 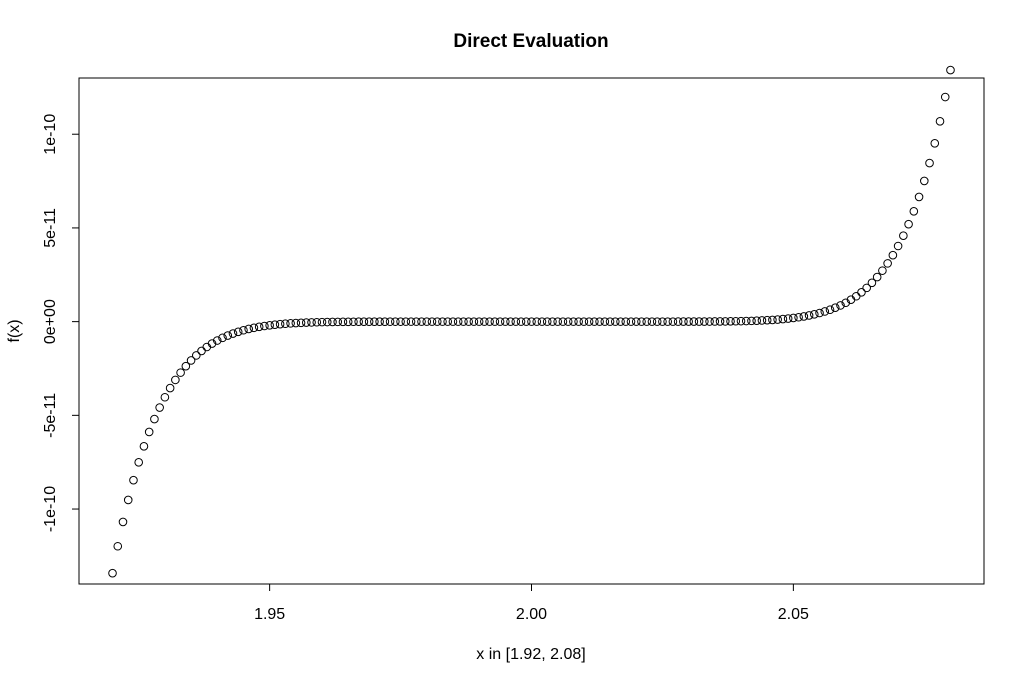 What do you see at coordinates (50, 415) in the screenshot?
I see `y-tick-label: -5e-11` at bounding box center [50, 415].